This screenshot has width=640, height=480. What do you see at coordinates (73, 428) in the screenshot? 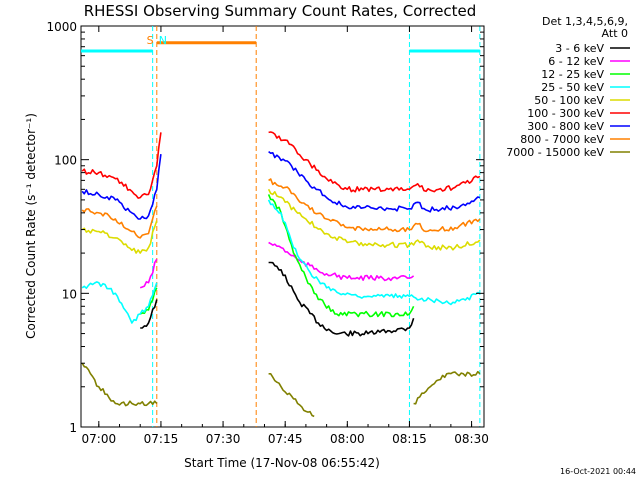
I see `y-tick-label: 1` at bounding box center [73, 428].